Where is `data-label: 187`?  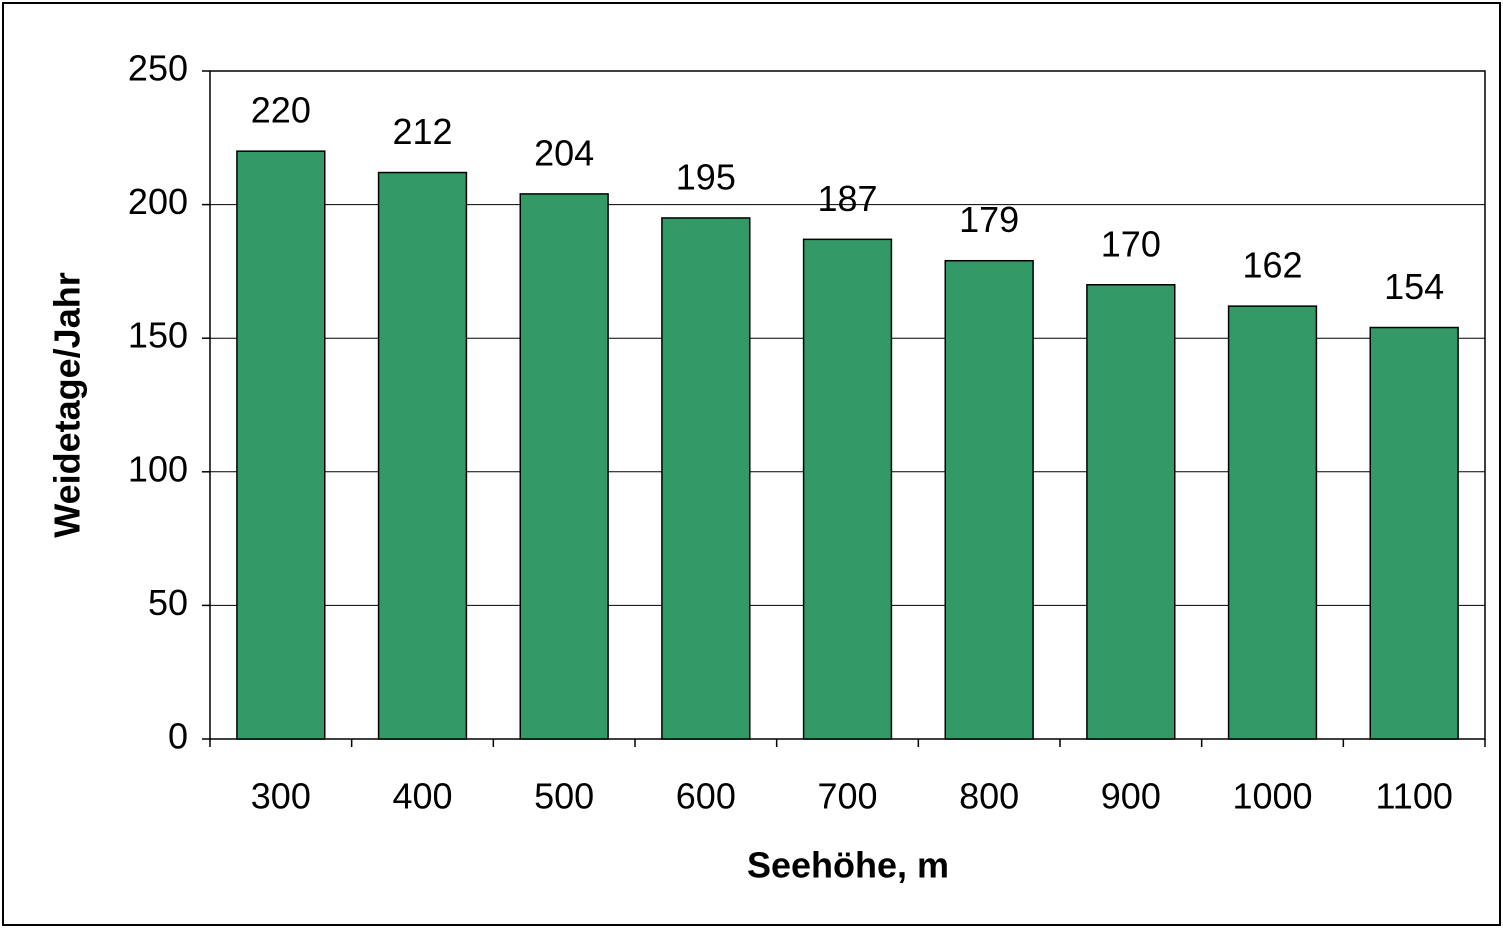 data-label: 187 is located at coordinates (847, 198).